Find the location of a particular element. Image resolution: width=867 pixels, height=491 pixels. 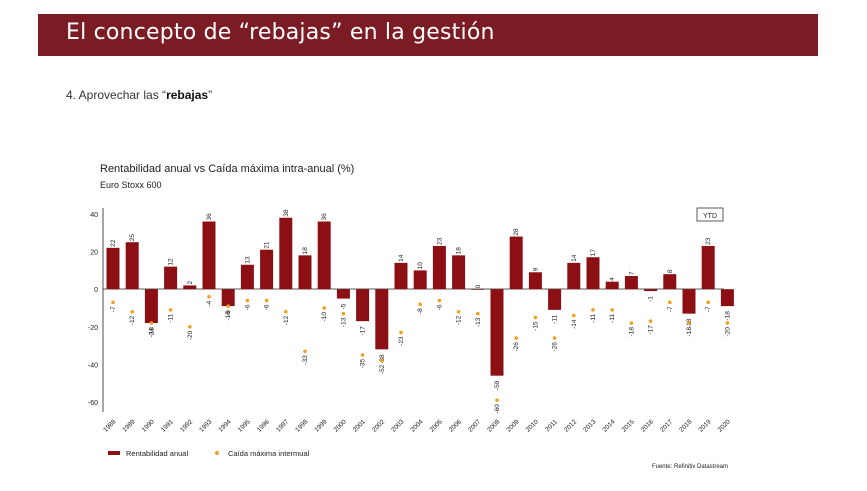

chart-subtitle: Euro Stoxx 600 is located at coordinates (131, 185).